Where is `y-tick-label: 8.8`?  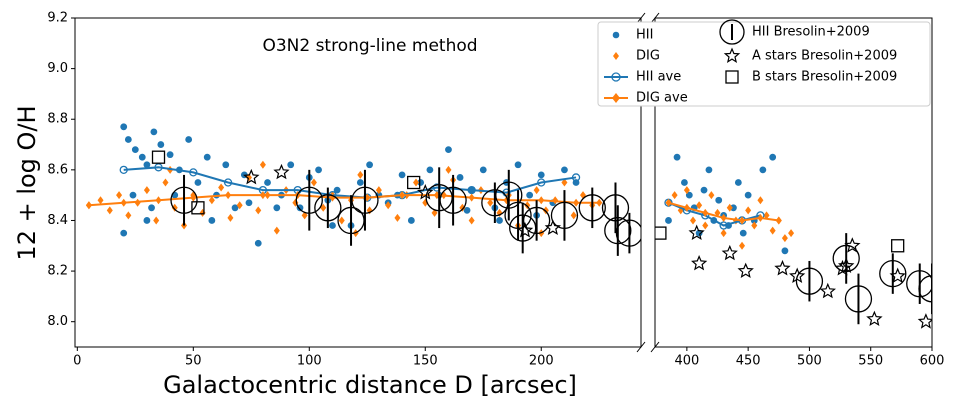
y-tick-label: 8.8 is located at coordinates (57, 119).